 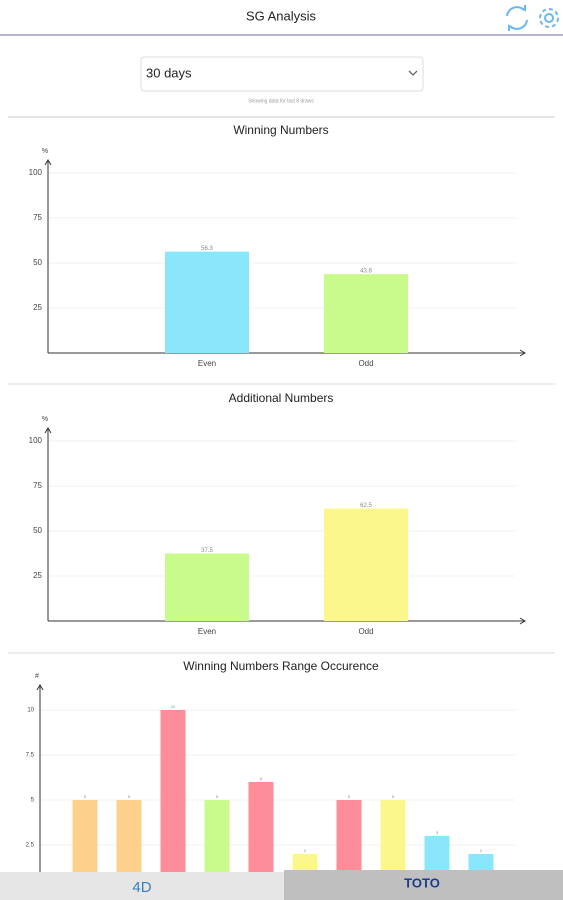 I want to click on tab-label: TOTO, so click(x=422, y=882).